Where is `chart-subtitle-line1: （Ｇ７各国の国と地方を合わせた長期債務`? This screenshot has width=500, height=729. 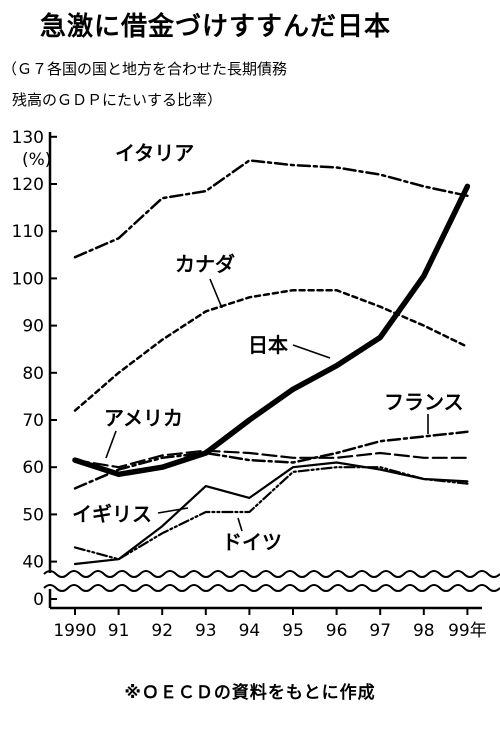
chart-subtitle-line1: （Ｇ７各国の国と地方を合わせた長期債務 is located at coordinates (145, 69).